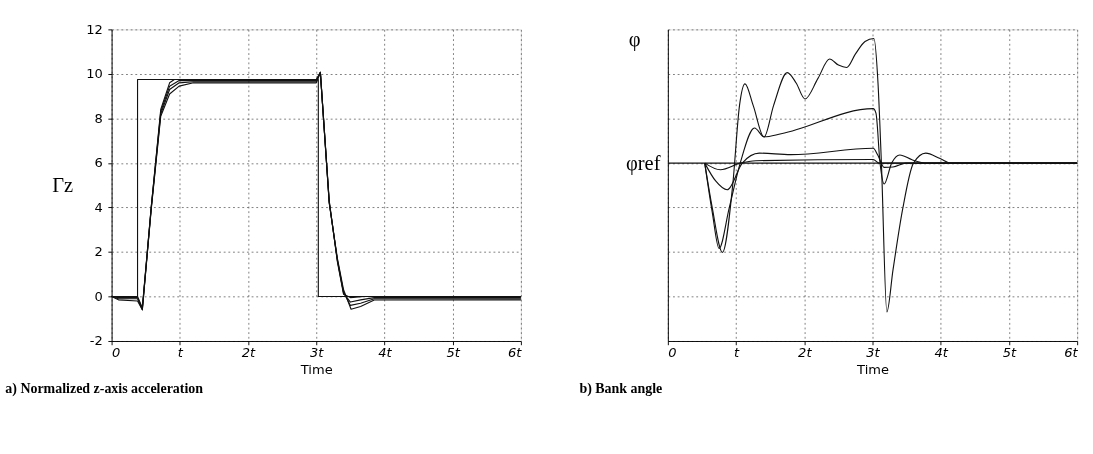 The width and height of the screenshot is (1093, 454). What do you see at coordinates (98, 207) in the screenshot?
I see `y-tick-label: 4` at bounding box center [98, 207].